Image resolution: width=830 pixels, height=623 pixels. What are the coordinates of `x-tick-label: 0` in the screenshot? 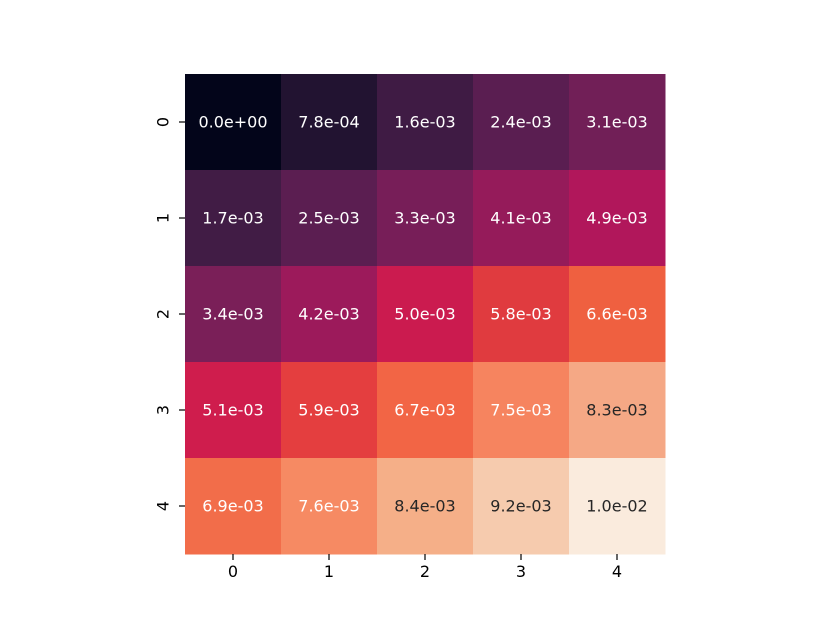 It's located at (233, 571).